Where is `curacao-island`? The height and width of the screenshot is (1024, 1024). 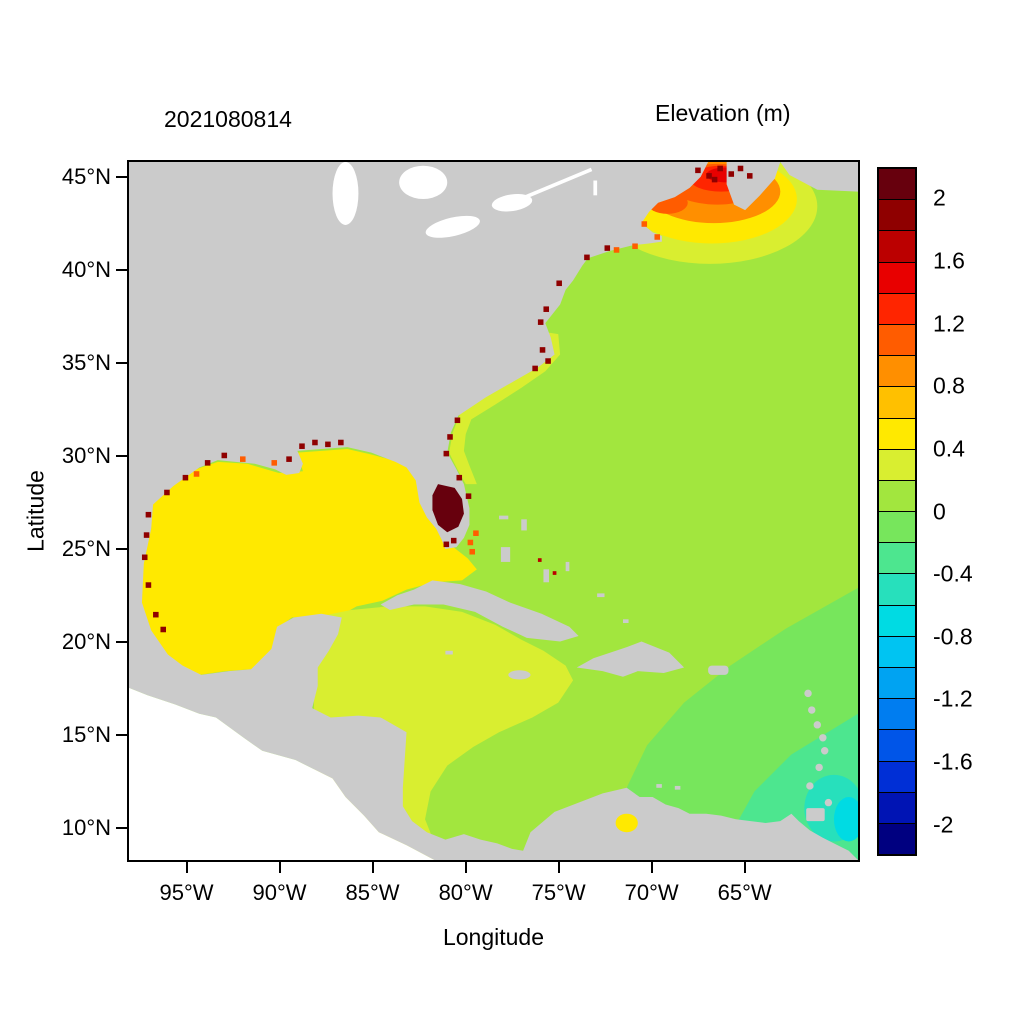 curacao-island is located at coordinates (659, 786).